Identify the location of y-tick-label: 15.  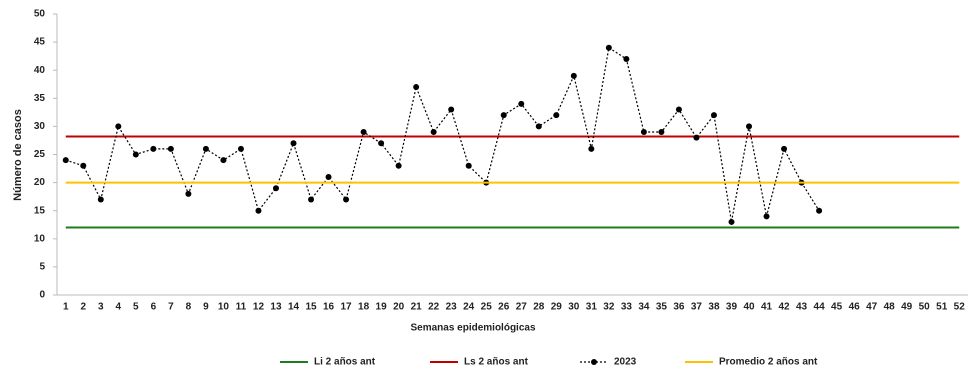
(40, 210).